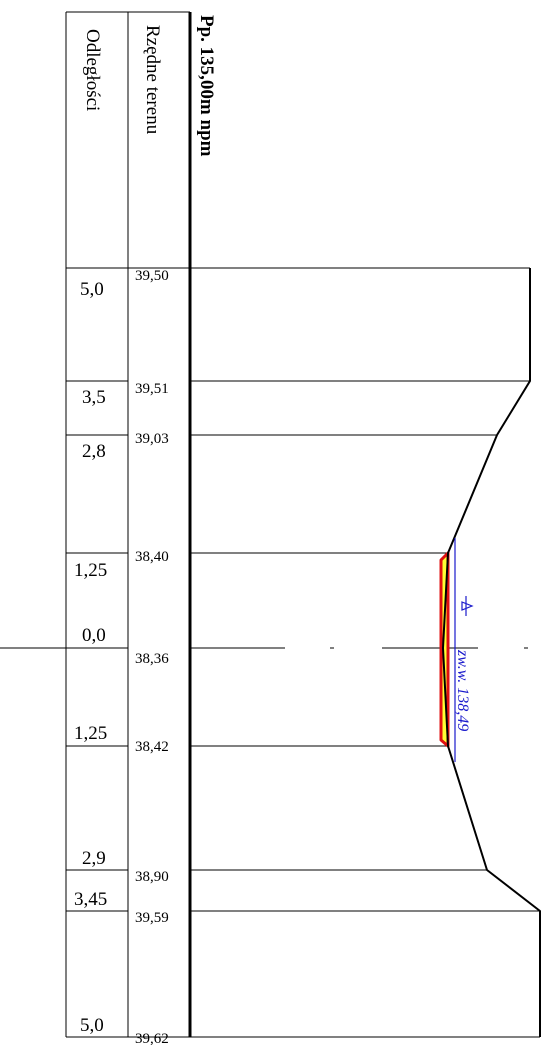  I want to click on section-title: Pp. 135,00m npm, so click(206, 86).